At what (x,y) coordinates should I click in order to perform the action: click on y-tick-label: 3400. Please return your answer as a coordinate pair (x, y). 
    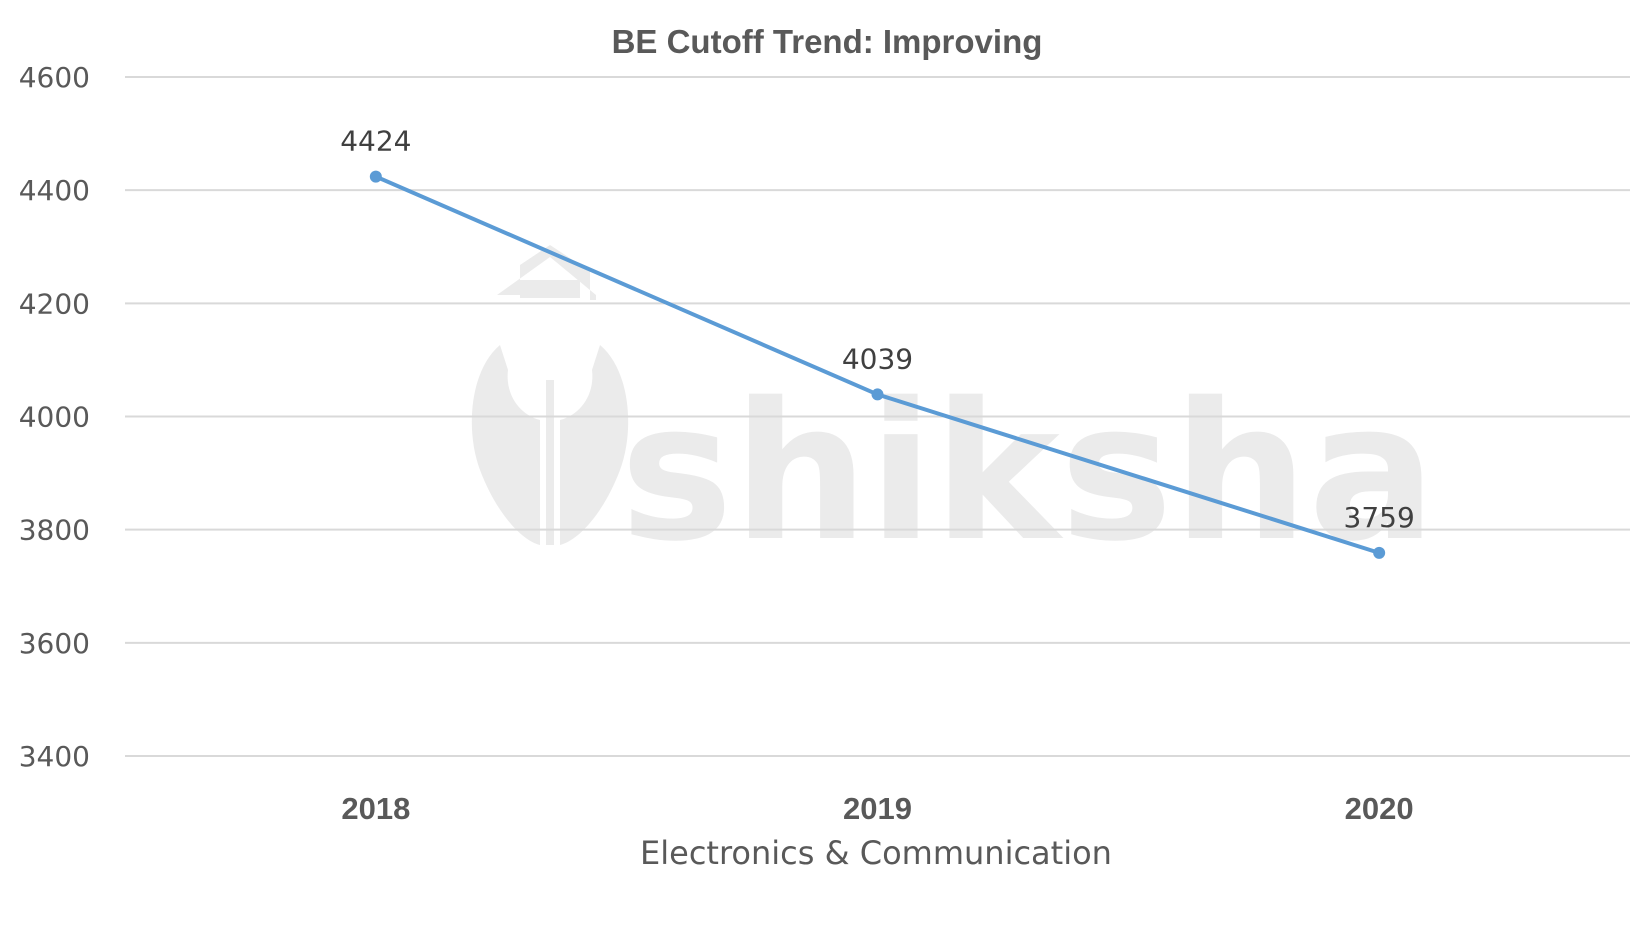
    Looking at the image, I should click on (54, 756).